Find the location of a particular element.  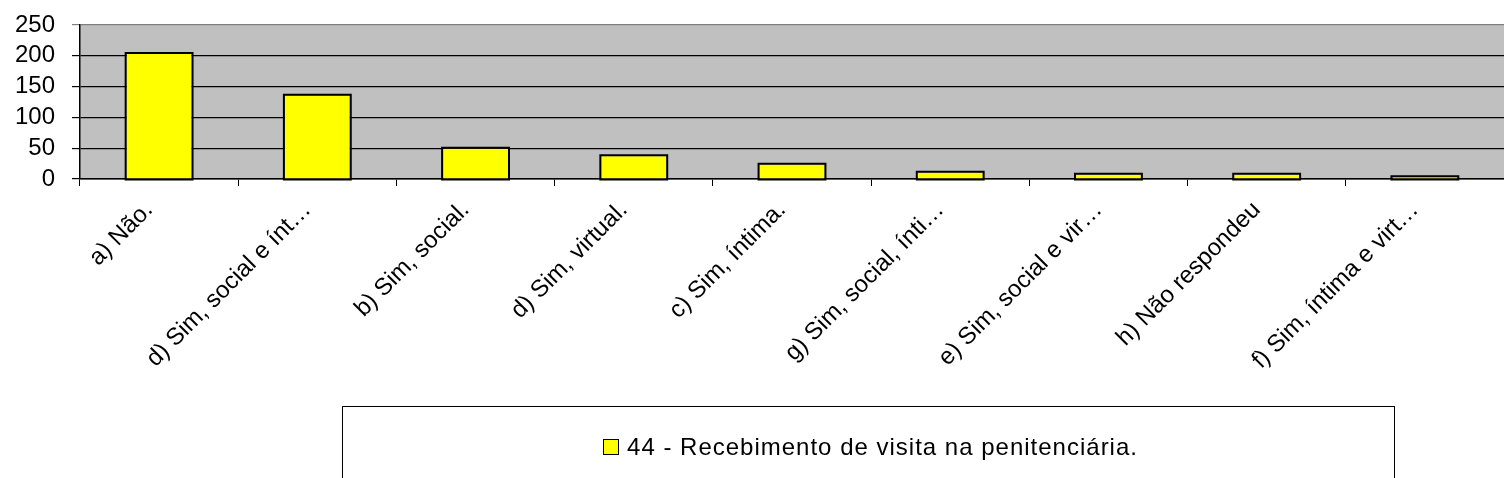

y-tick-label: 50 is located at coordinates (41, 146).